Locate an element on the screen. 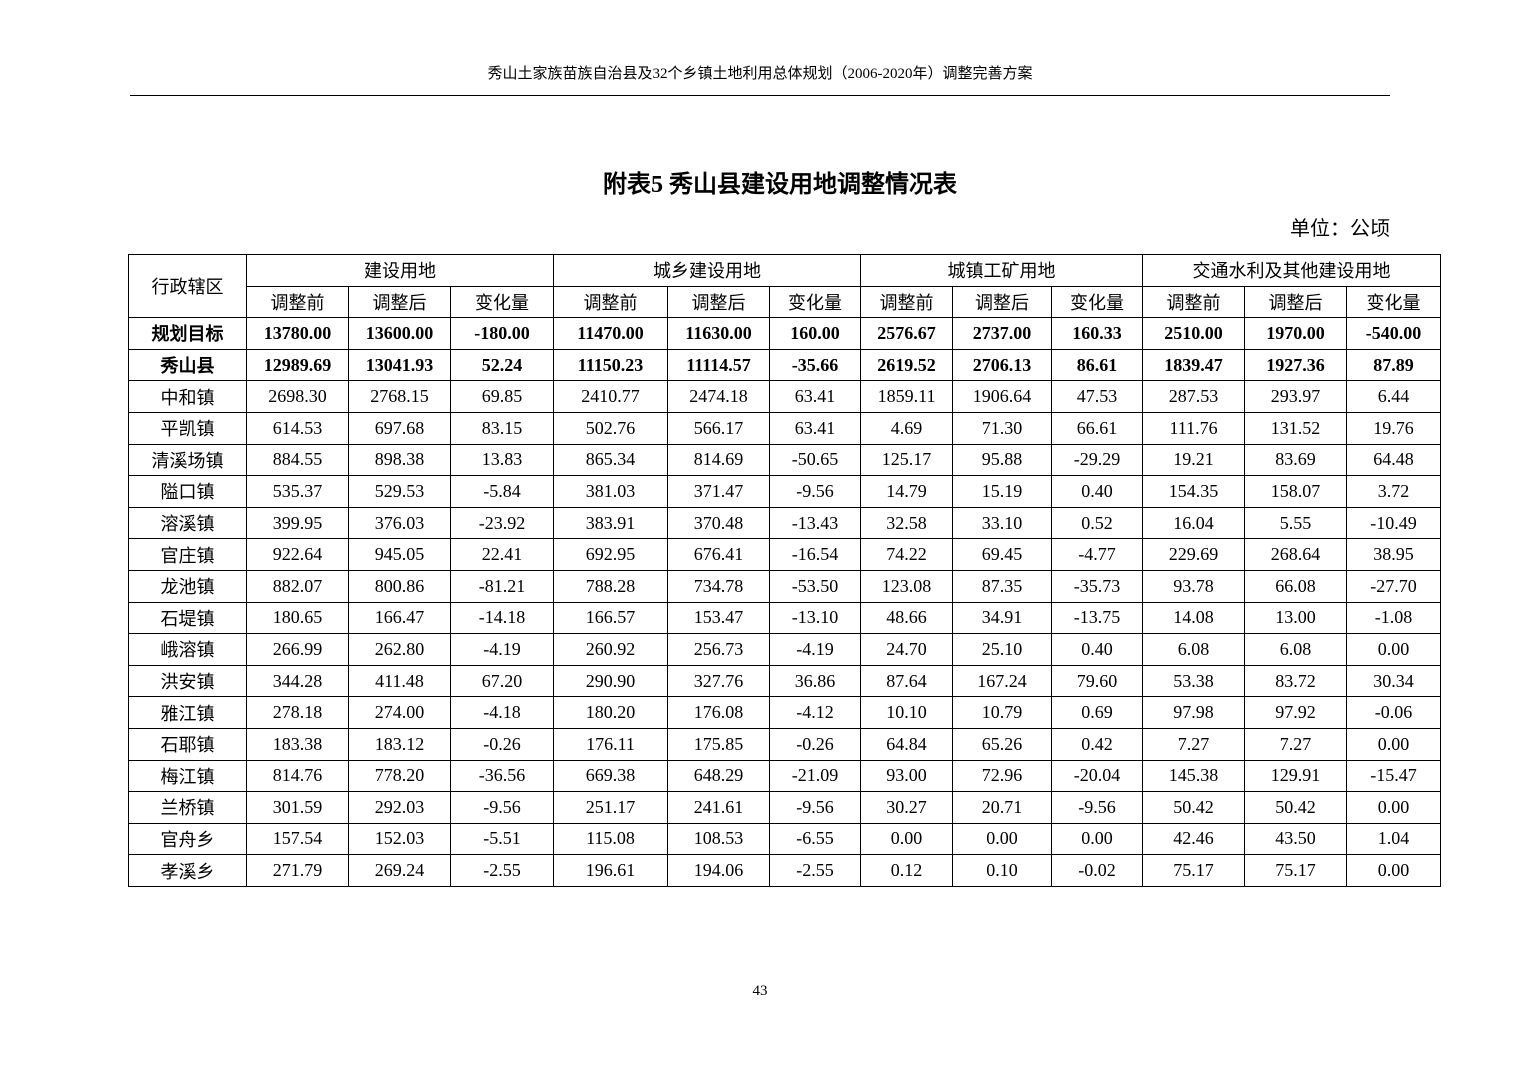 The image size is (1520, 1074). value-cell: 19.76 is located at coordinates (1394, 428).